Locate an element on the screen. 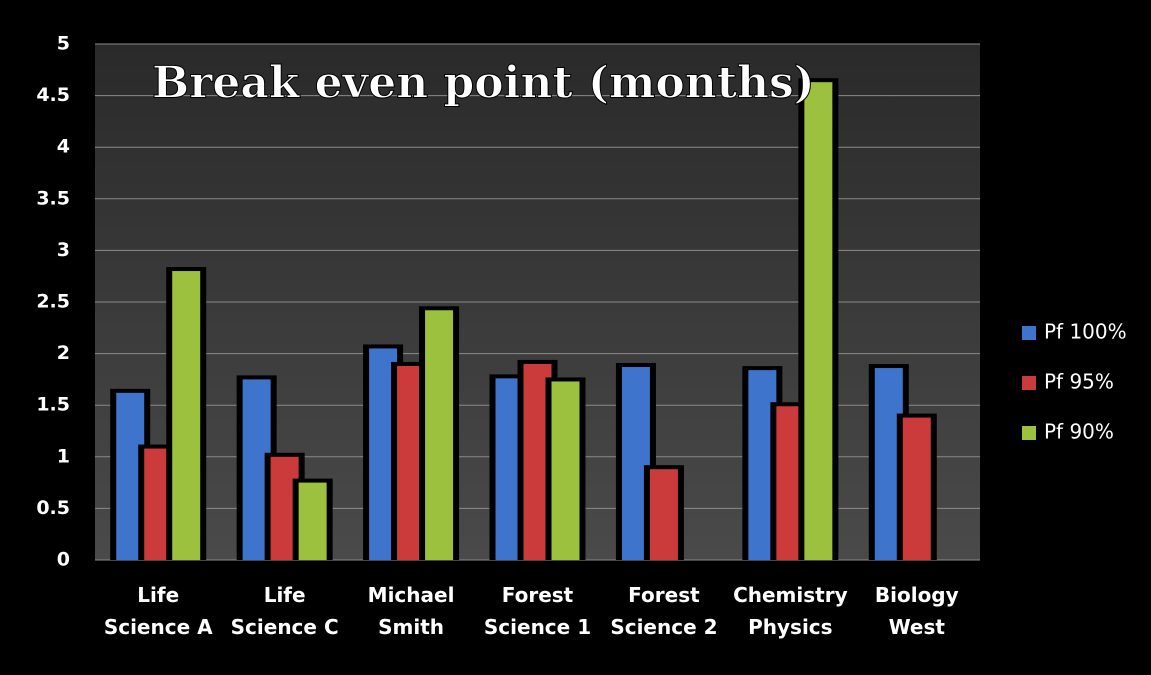 This screenshot has width=1151, height=675. chart-title: Break even point (months) is located at coordinates (483, 83).